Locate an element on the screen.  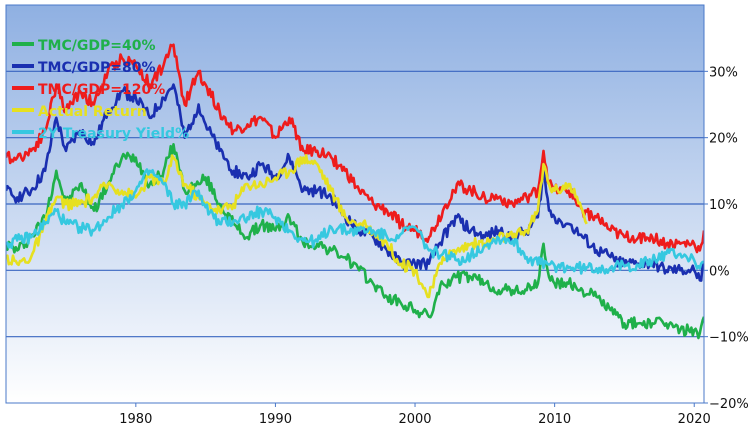
y-tick-label-3: 0% is located at coordinates (719, 271).